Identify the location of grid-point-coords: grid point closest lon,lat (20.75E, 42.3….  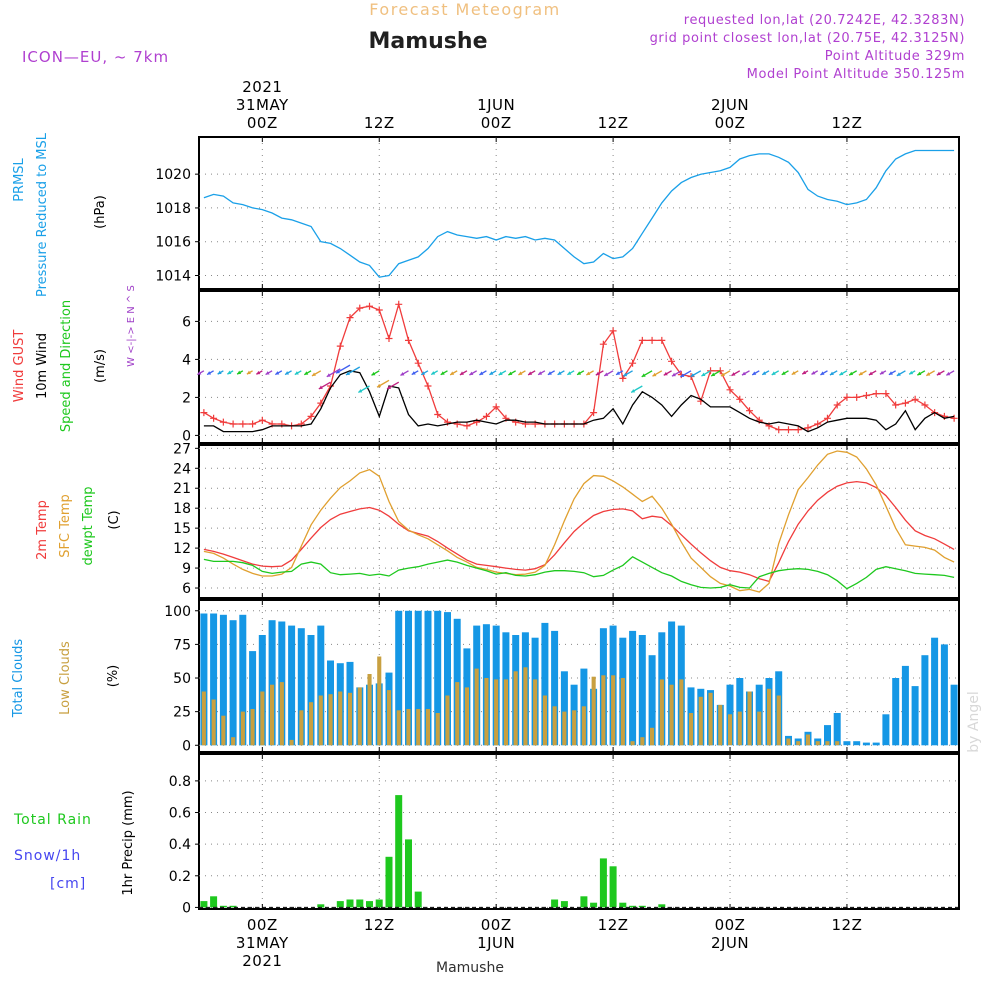
(807, 38).